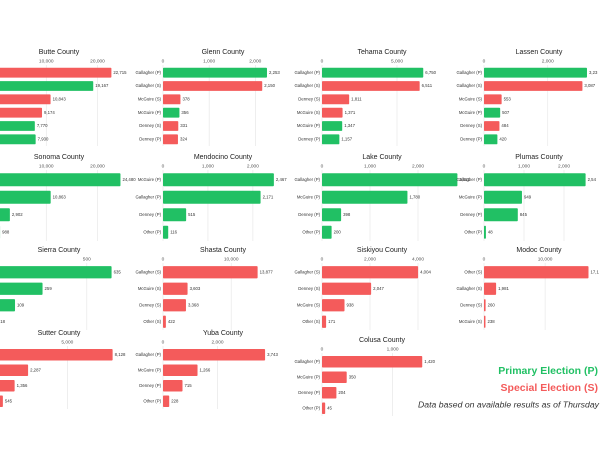 The width and height of the screenshot is (600, 450). I want to click on value-label: 484, so click(505, 125).